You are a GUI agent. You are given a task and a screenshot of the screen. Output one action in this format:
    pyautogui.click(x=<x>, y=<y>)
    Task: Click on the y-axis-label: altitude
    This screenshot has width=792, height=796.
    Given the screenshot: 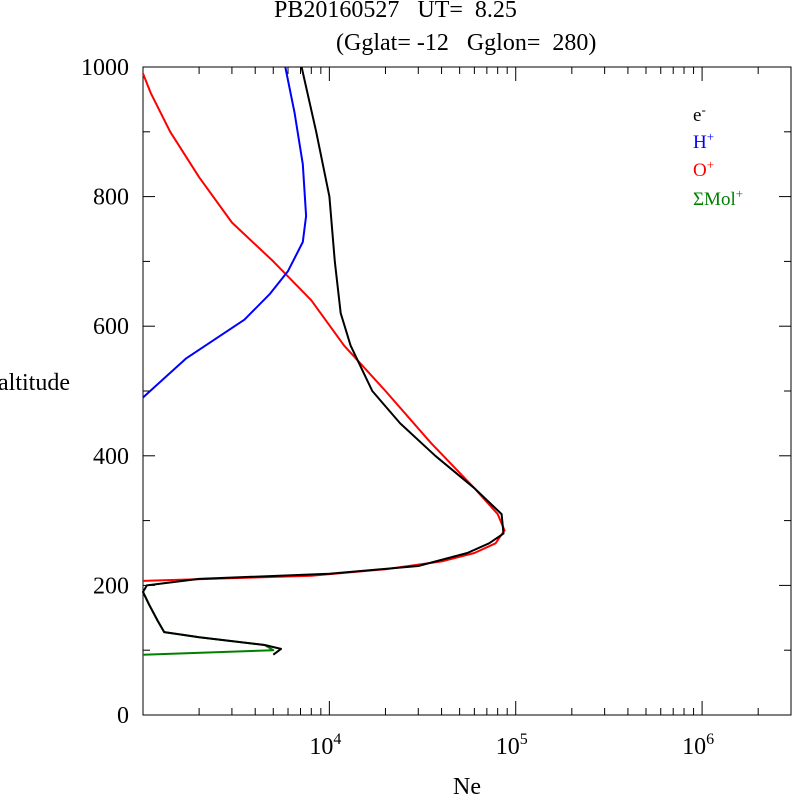 What is the action you would take?
    pyautogui.click(x=35, y=383)
    